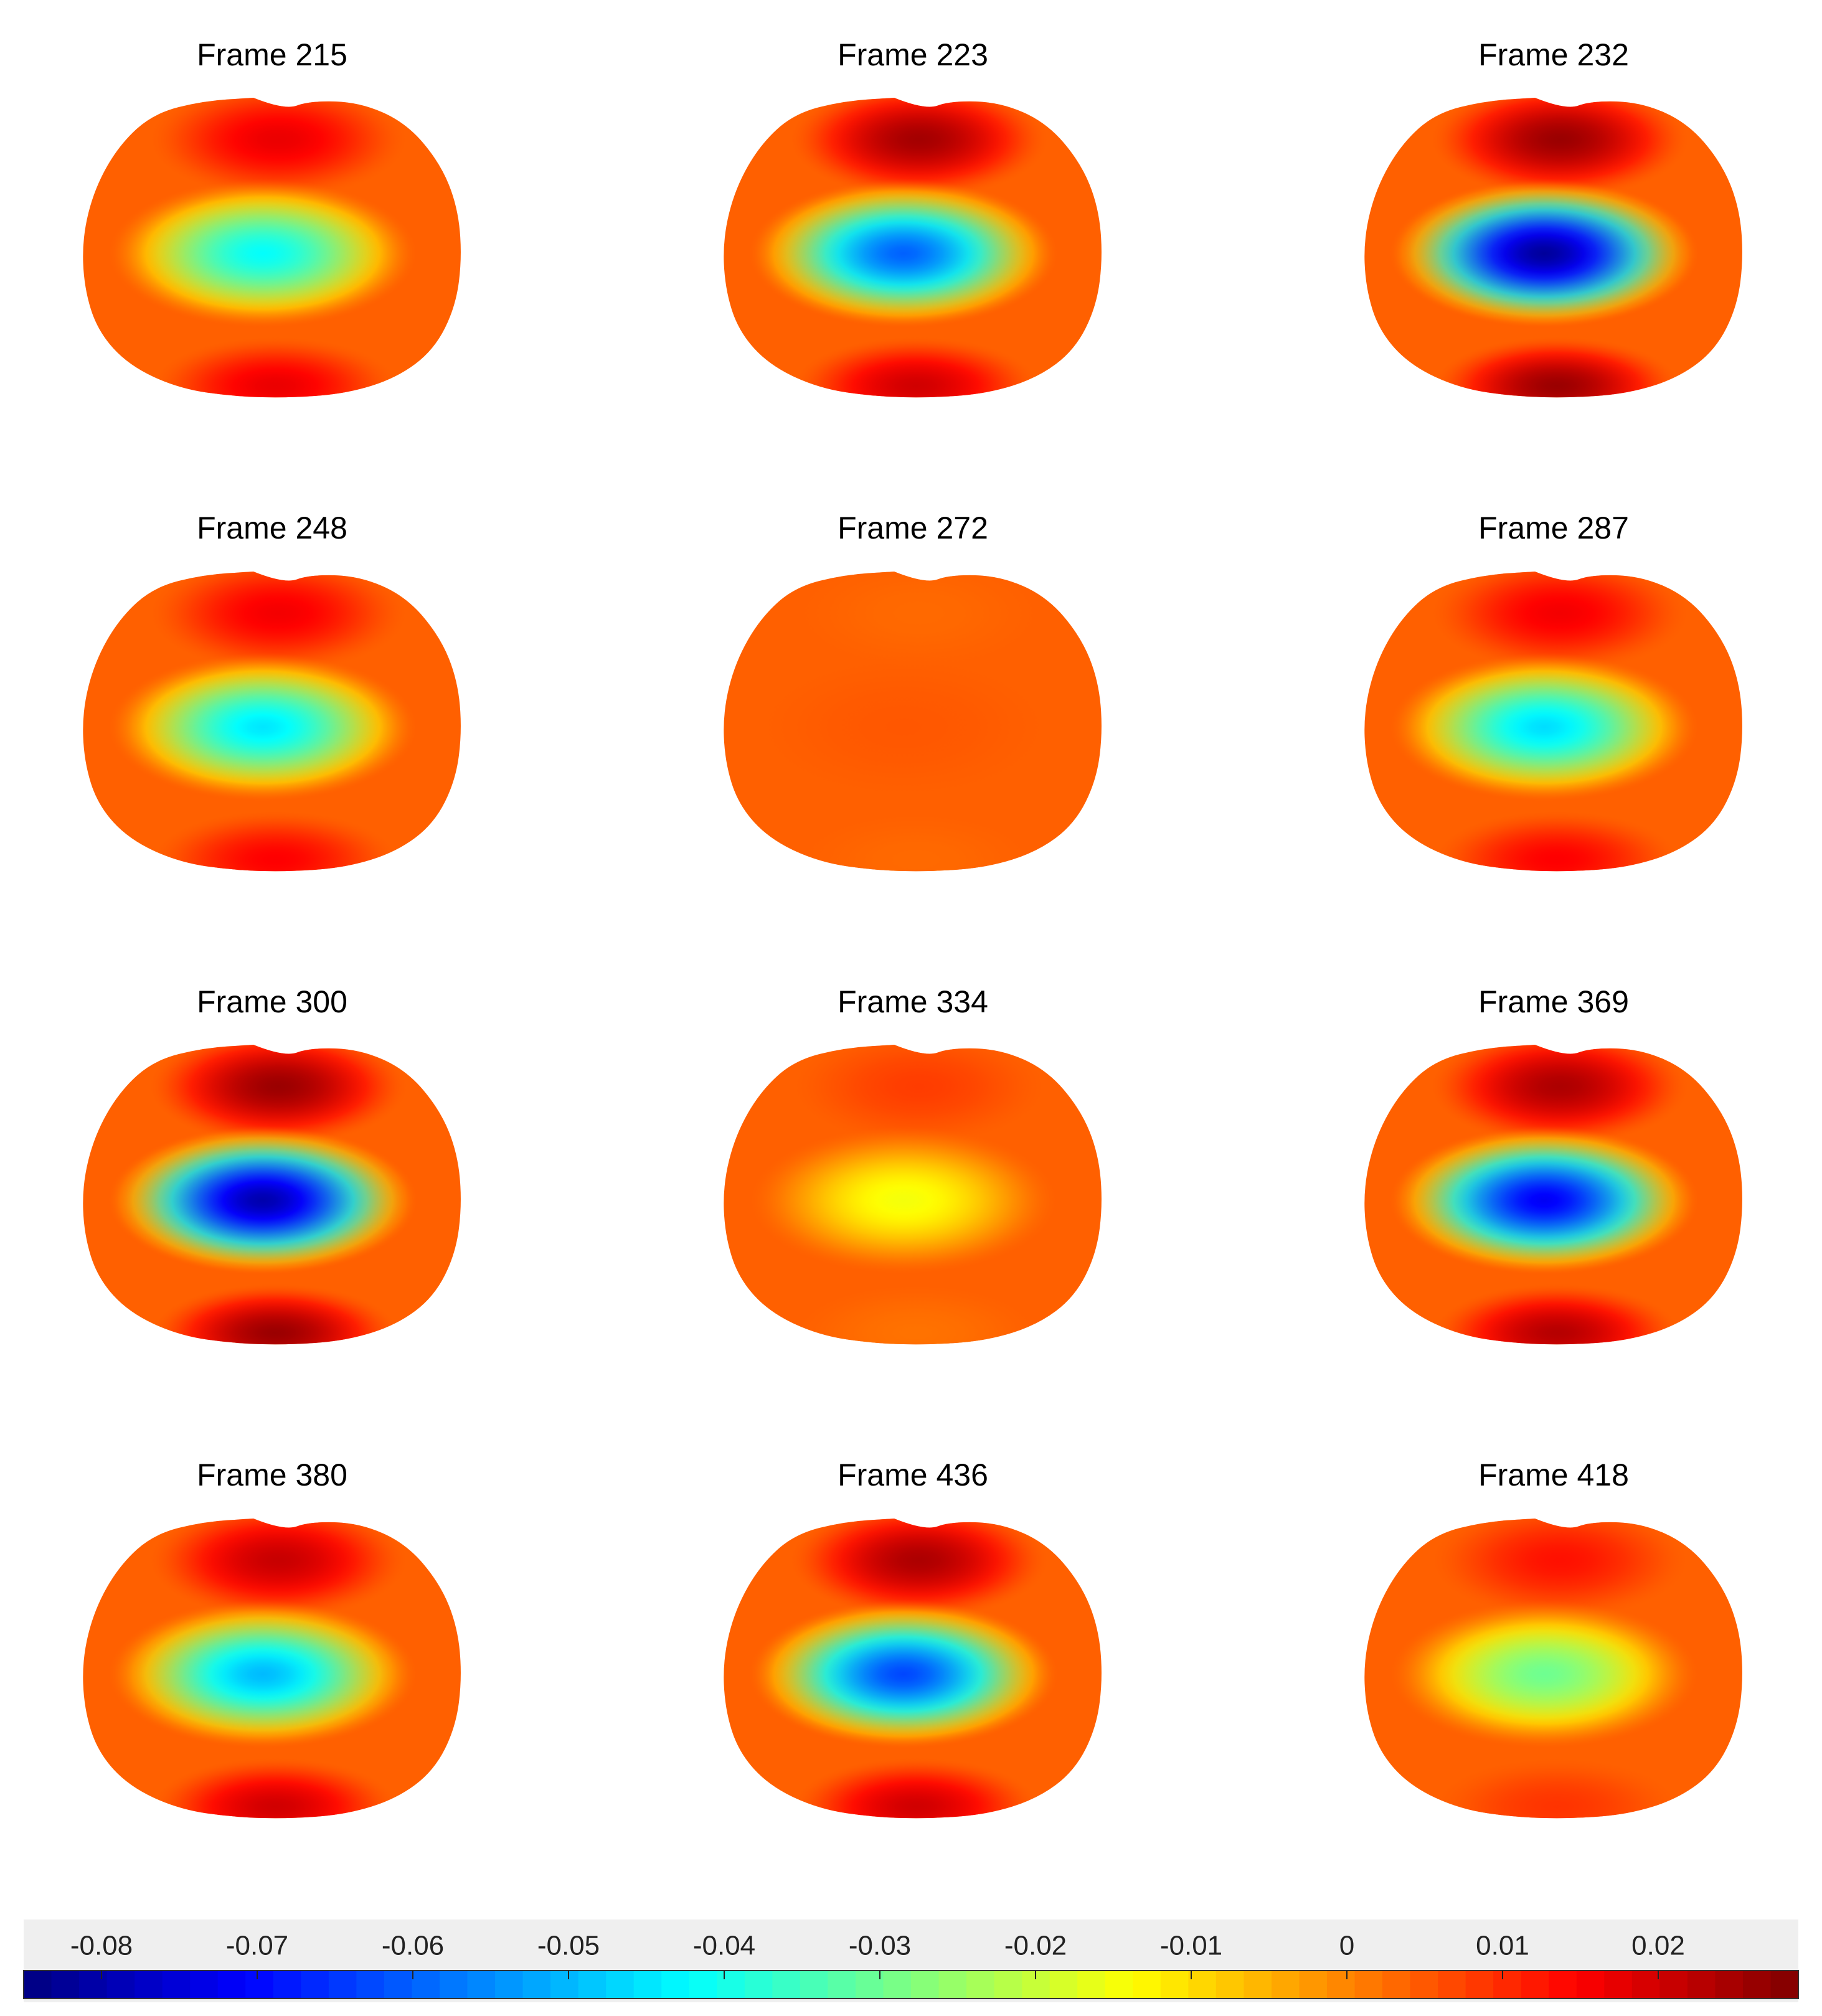 The image size is (1822, 2016). I want to click on panel-title: Frame 334, so click(913, 1001).